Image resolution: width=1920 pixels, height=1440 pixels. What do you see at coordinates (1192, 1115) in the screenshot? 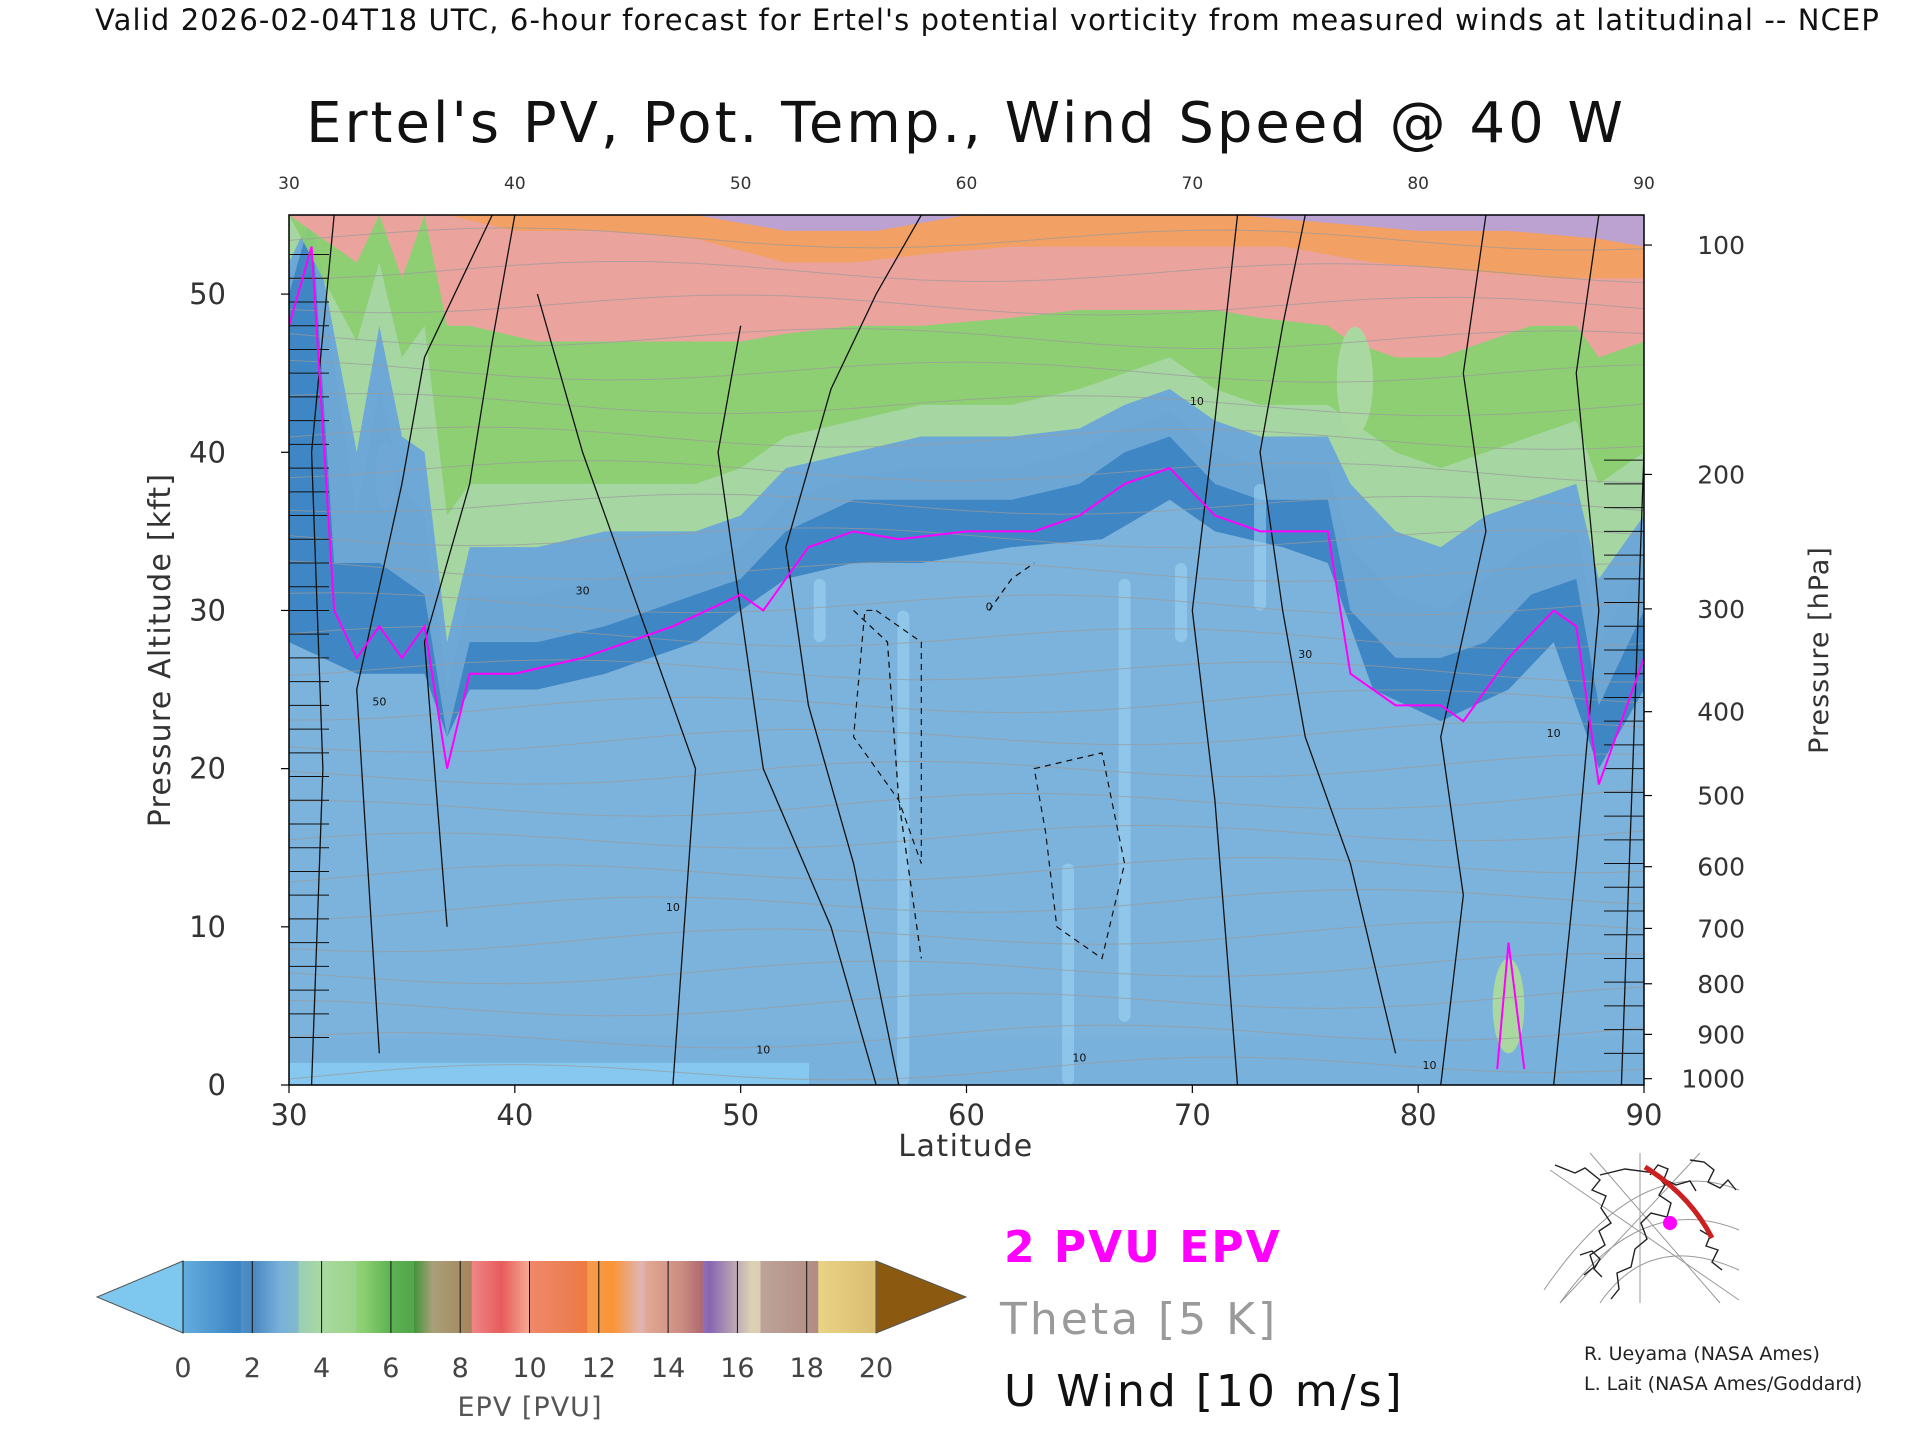
I see `x-tick-label: 70` at bounding box center [1192, 1115].